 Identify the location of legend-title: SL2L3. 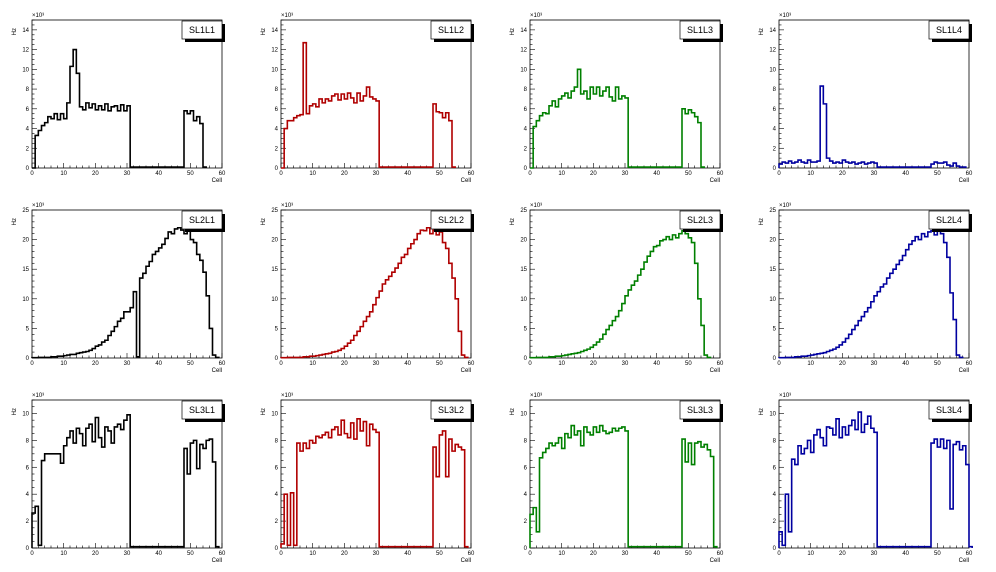
(700, 220).